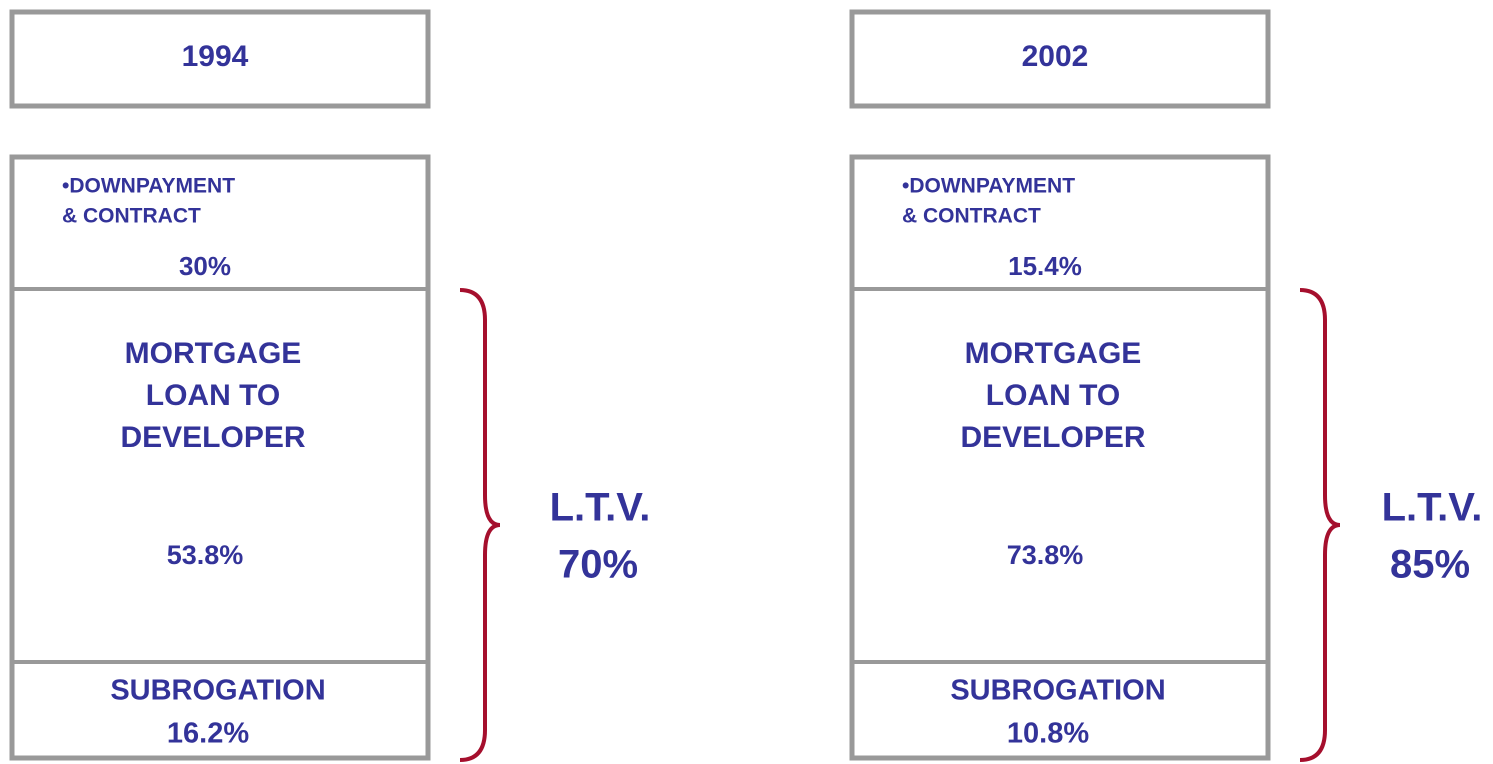  I want to click on subrogation-value: 16.2%, so click(208, 734).